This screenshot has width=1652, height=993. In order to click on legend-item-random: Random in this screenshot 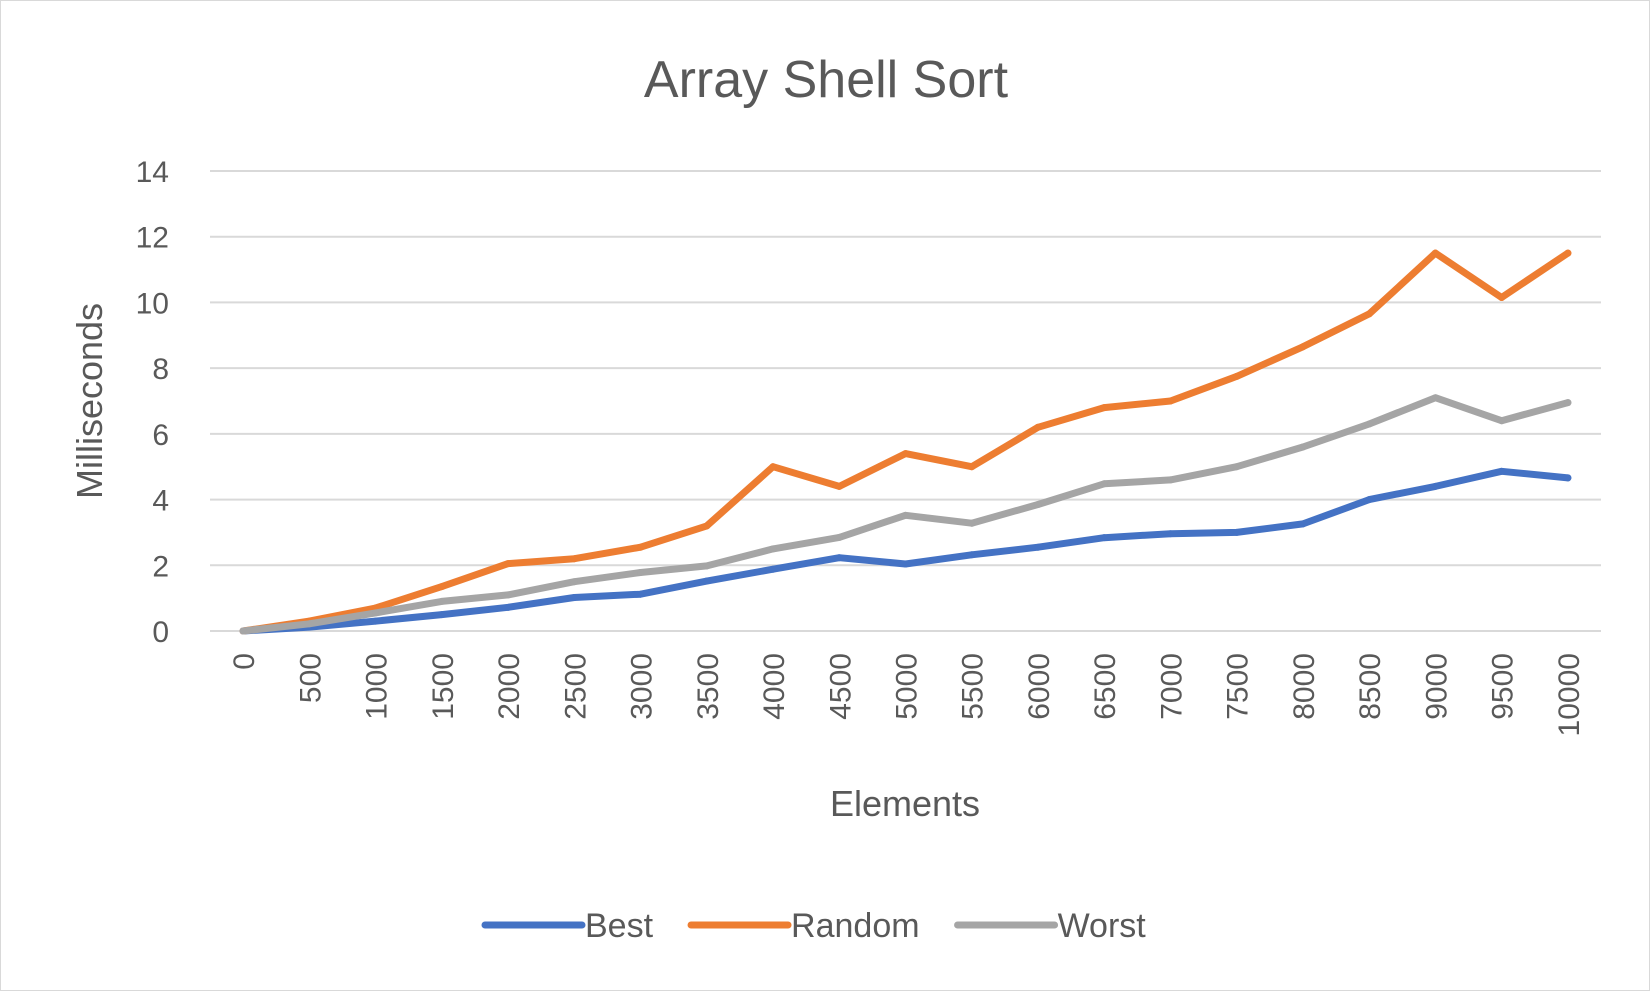, I will do `click(803, 926)`.